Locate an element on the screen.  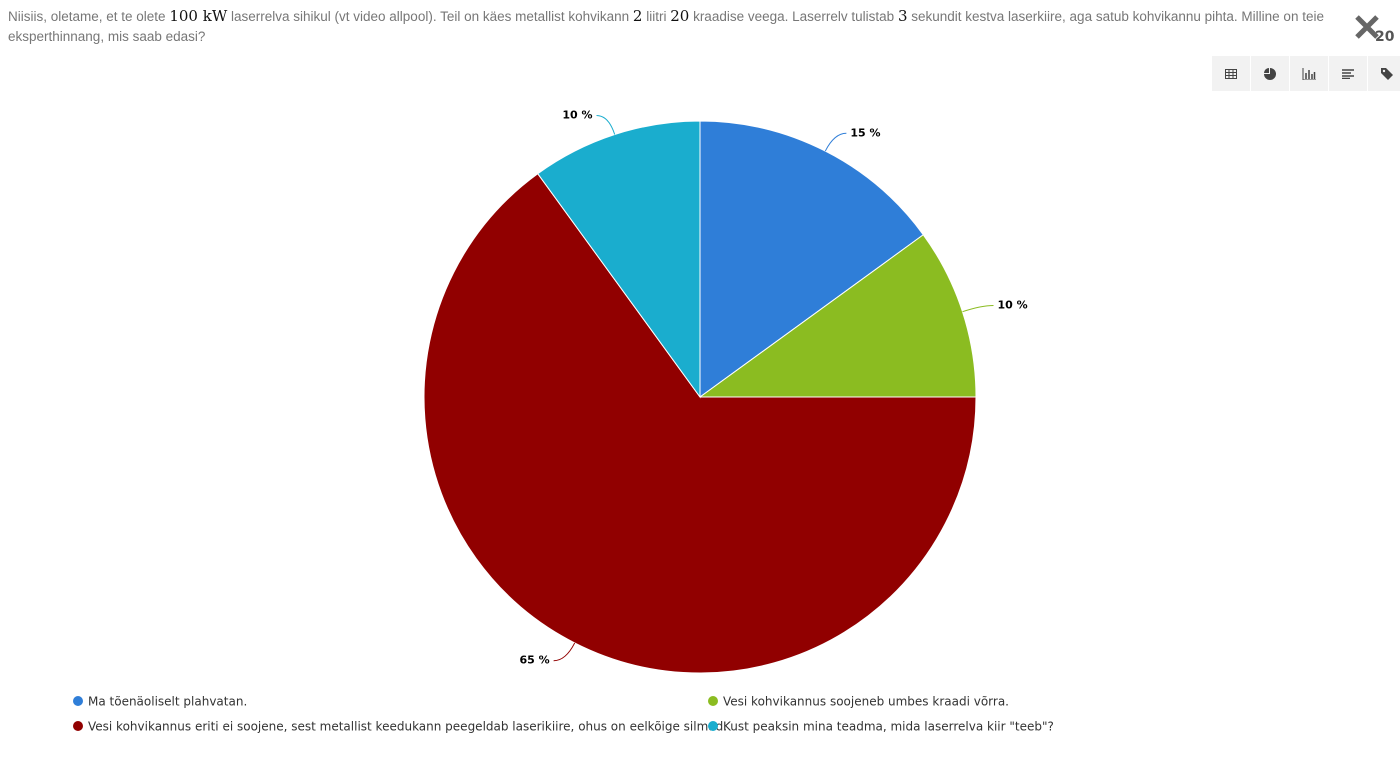
data-label: 65 % is located at coordinates (534, 660).